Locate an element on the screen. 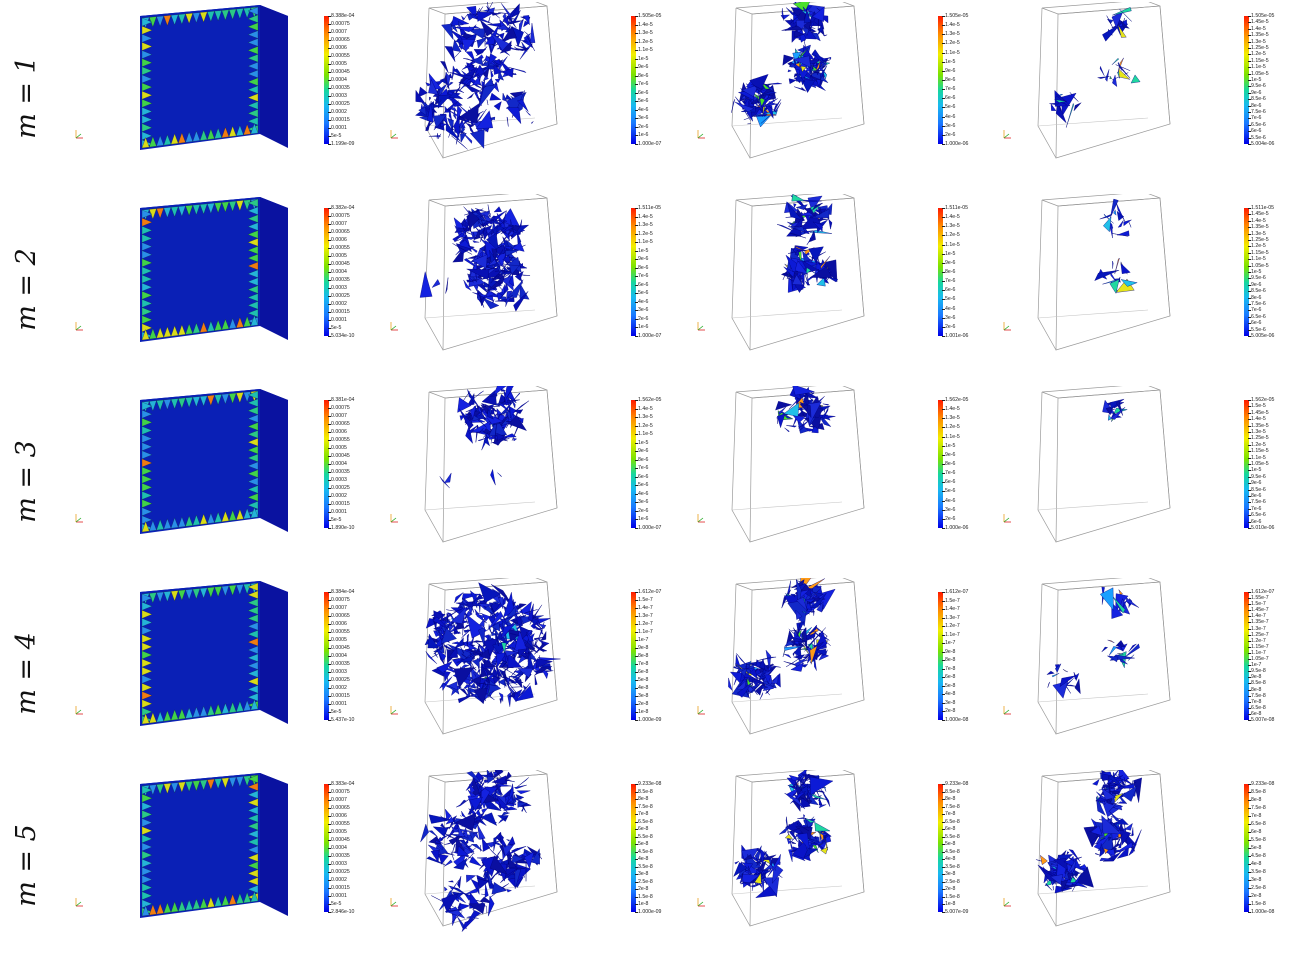 Image resolution: width=1303 pixels, height=956 pixels. colorbar-tick-label: 6e-6 is located at coordinates (950, 290).